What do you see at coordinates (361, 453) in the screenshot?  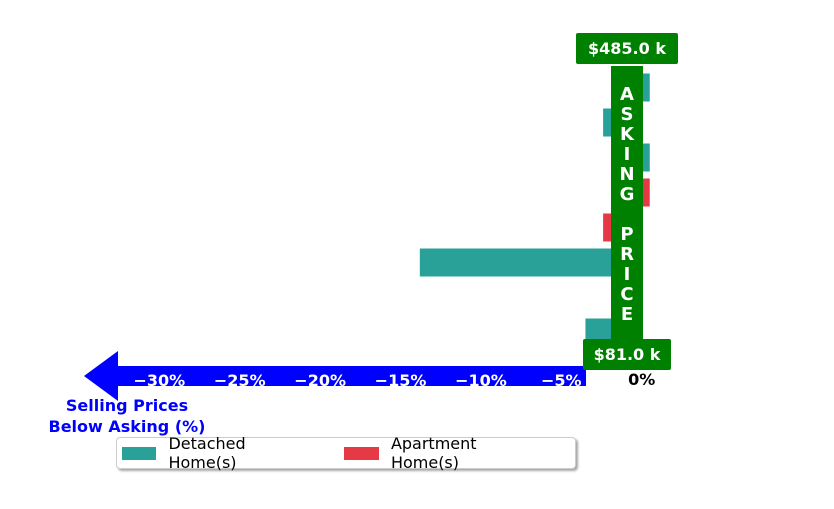 I see `legend-swatch-apartment` at bounding box center [361, 453].